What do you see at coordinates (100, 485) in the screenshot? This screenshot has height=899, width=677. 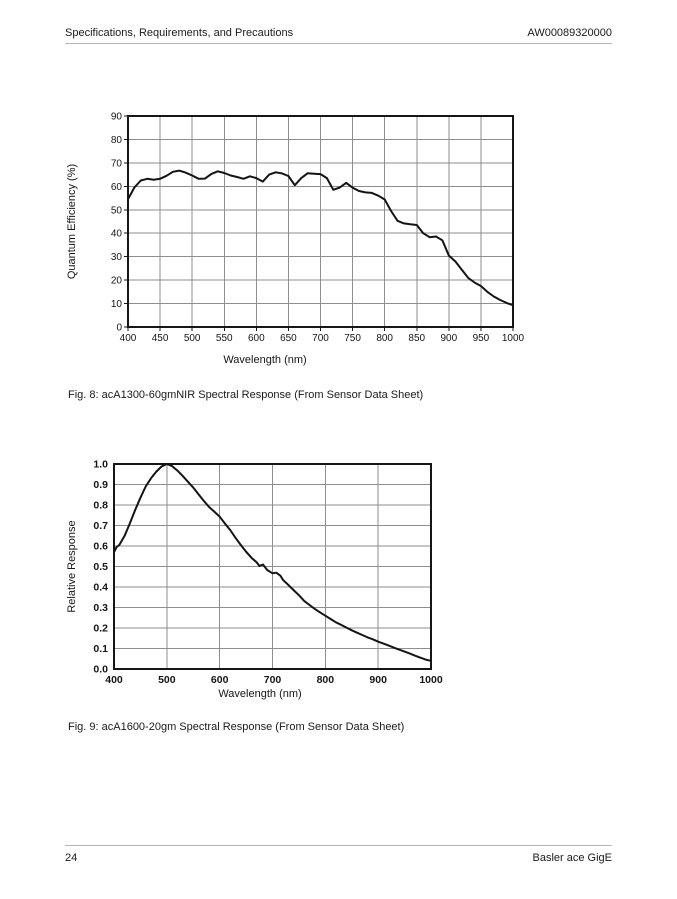 I see `svg-text: 0.9` at bounding box center [100, 485].